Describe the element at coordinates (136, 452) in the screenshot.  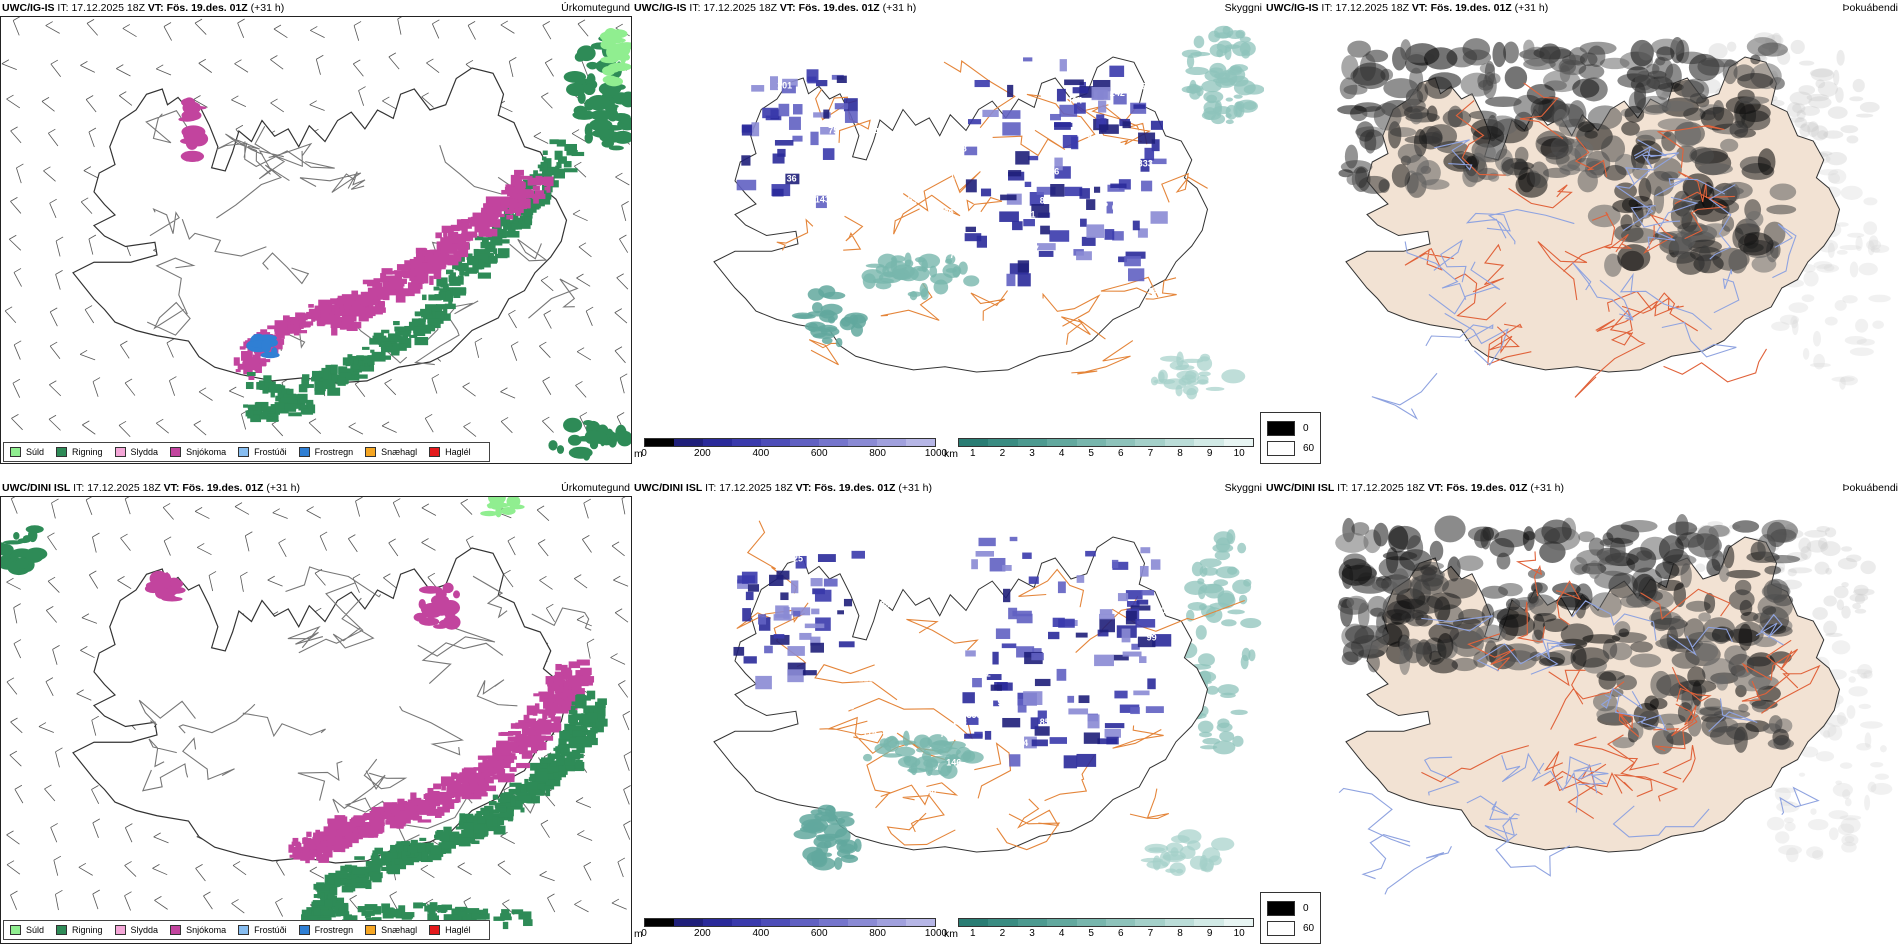
I see `legend-item: Slydda` at that location.